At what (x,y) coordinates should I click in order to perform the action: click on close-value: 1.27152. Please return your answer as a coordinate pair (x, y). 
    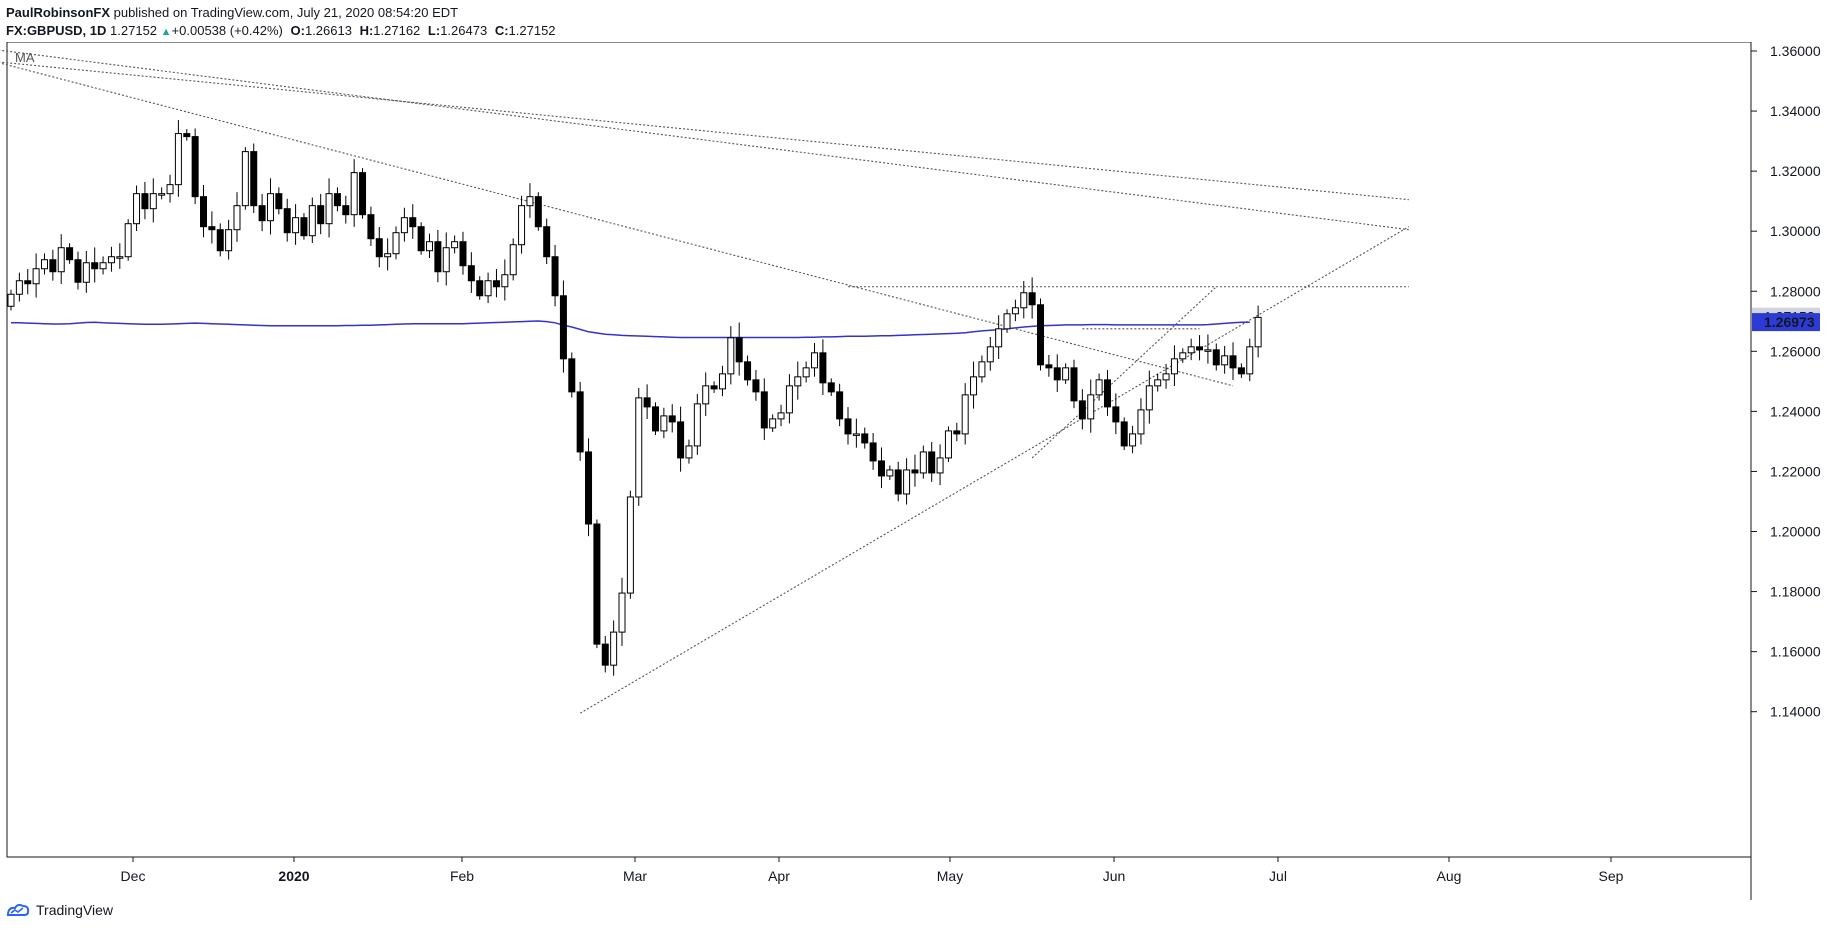
    Looking at the image, I should click on (532, 30).